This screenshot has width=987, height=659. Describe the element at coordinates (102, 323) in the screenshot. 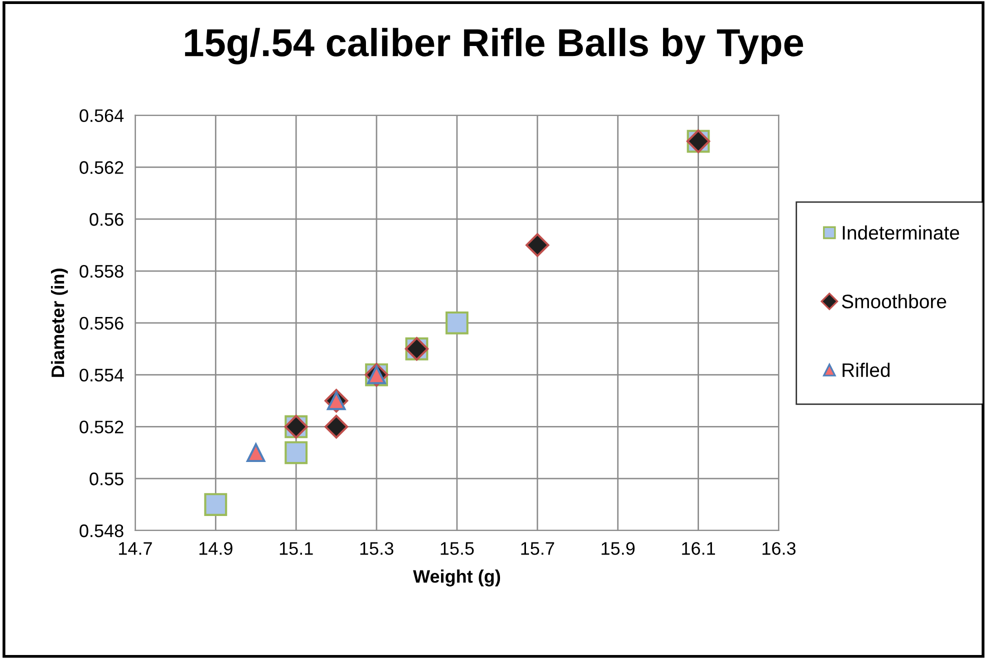

I see `y-tick-label: 0.556` at that location.